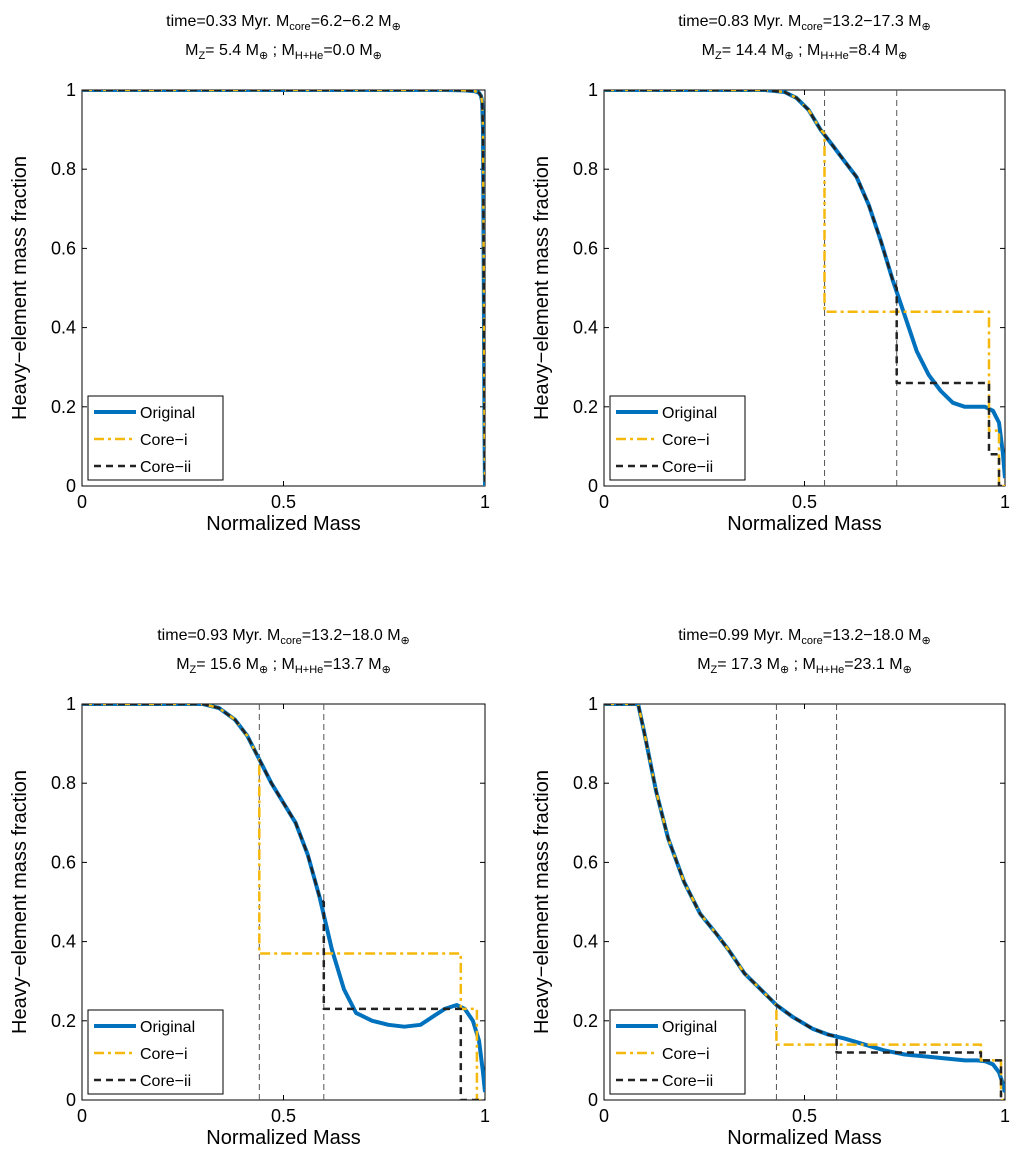 The image size is (1013, 1161). What do you see at coordinates (347, 50) in the screenshot?
I see `title-mhhe-value: =0.0 M` at bounding box center [347, 50].